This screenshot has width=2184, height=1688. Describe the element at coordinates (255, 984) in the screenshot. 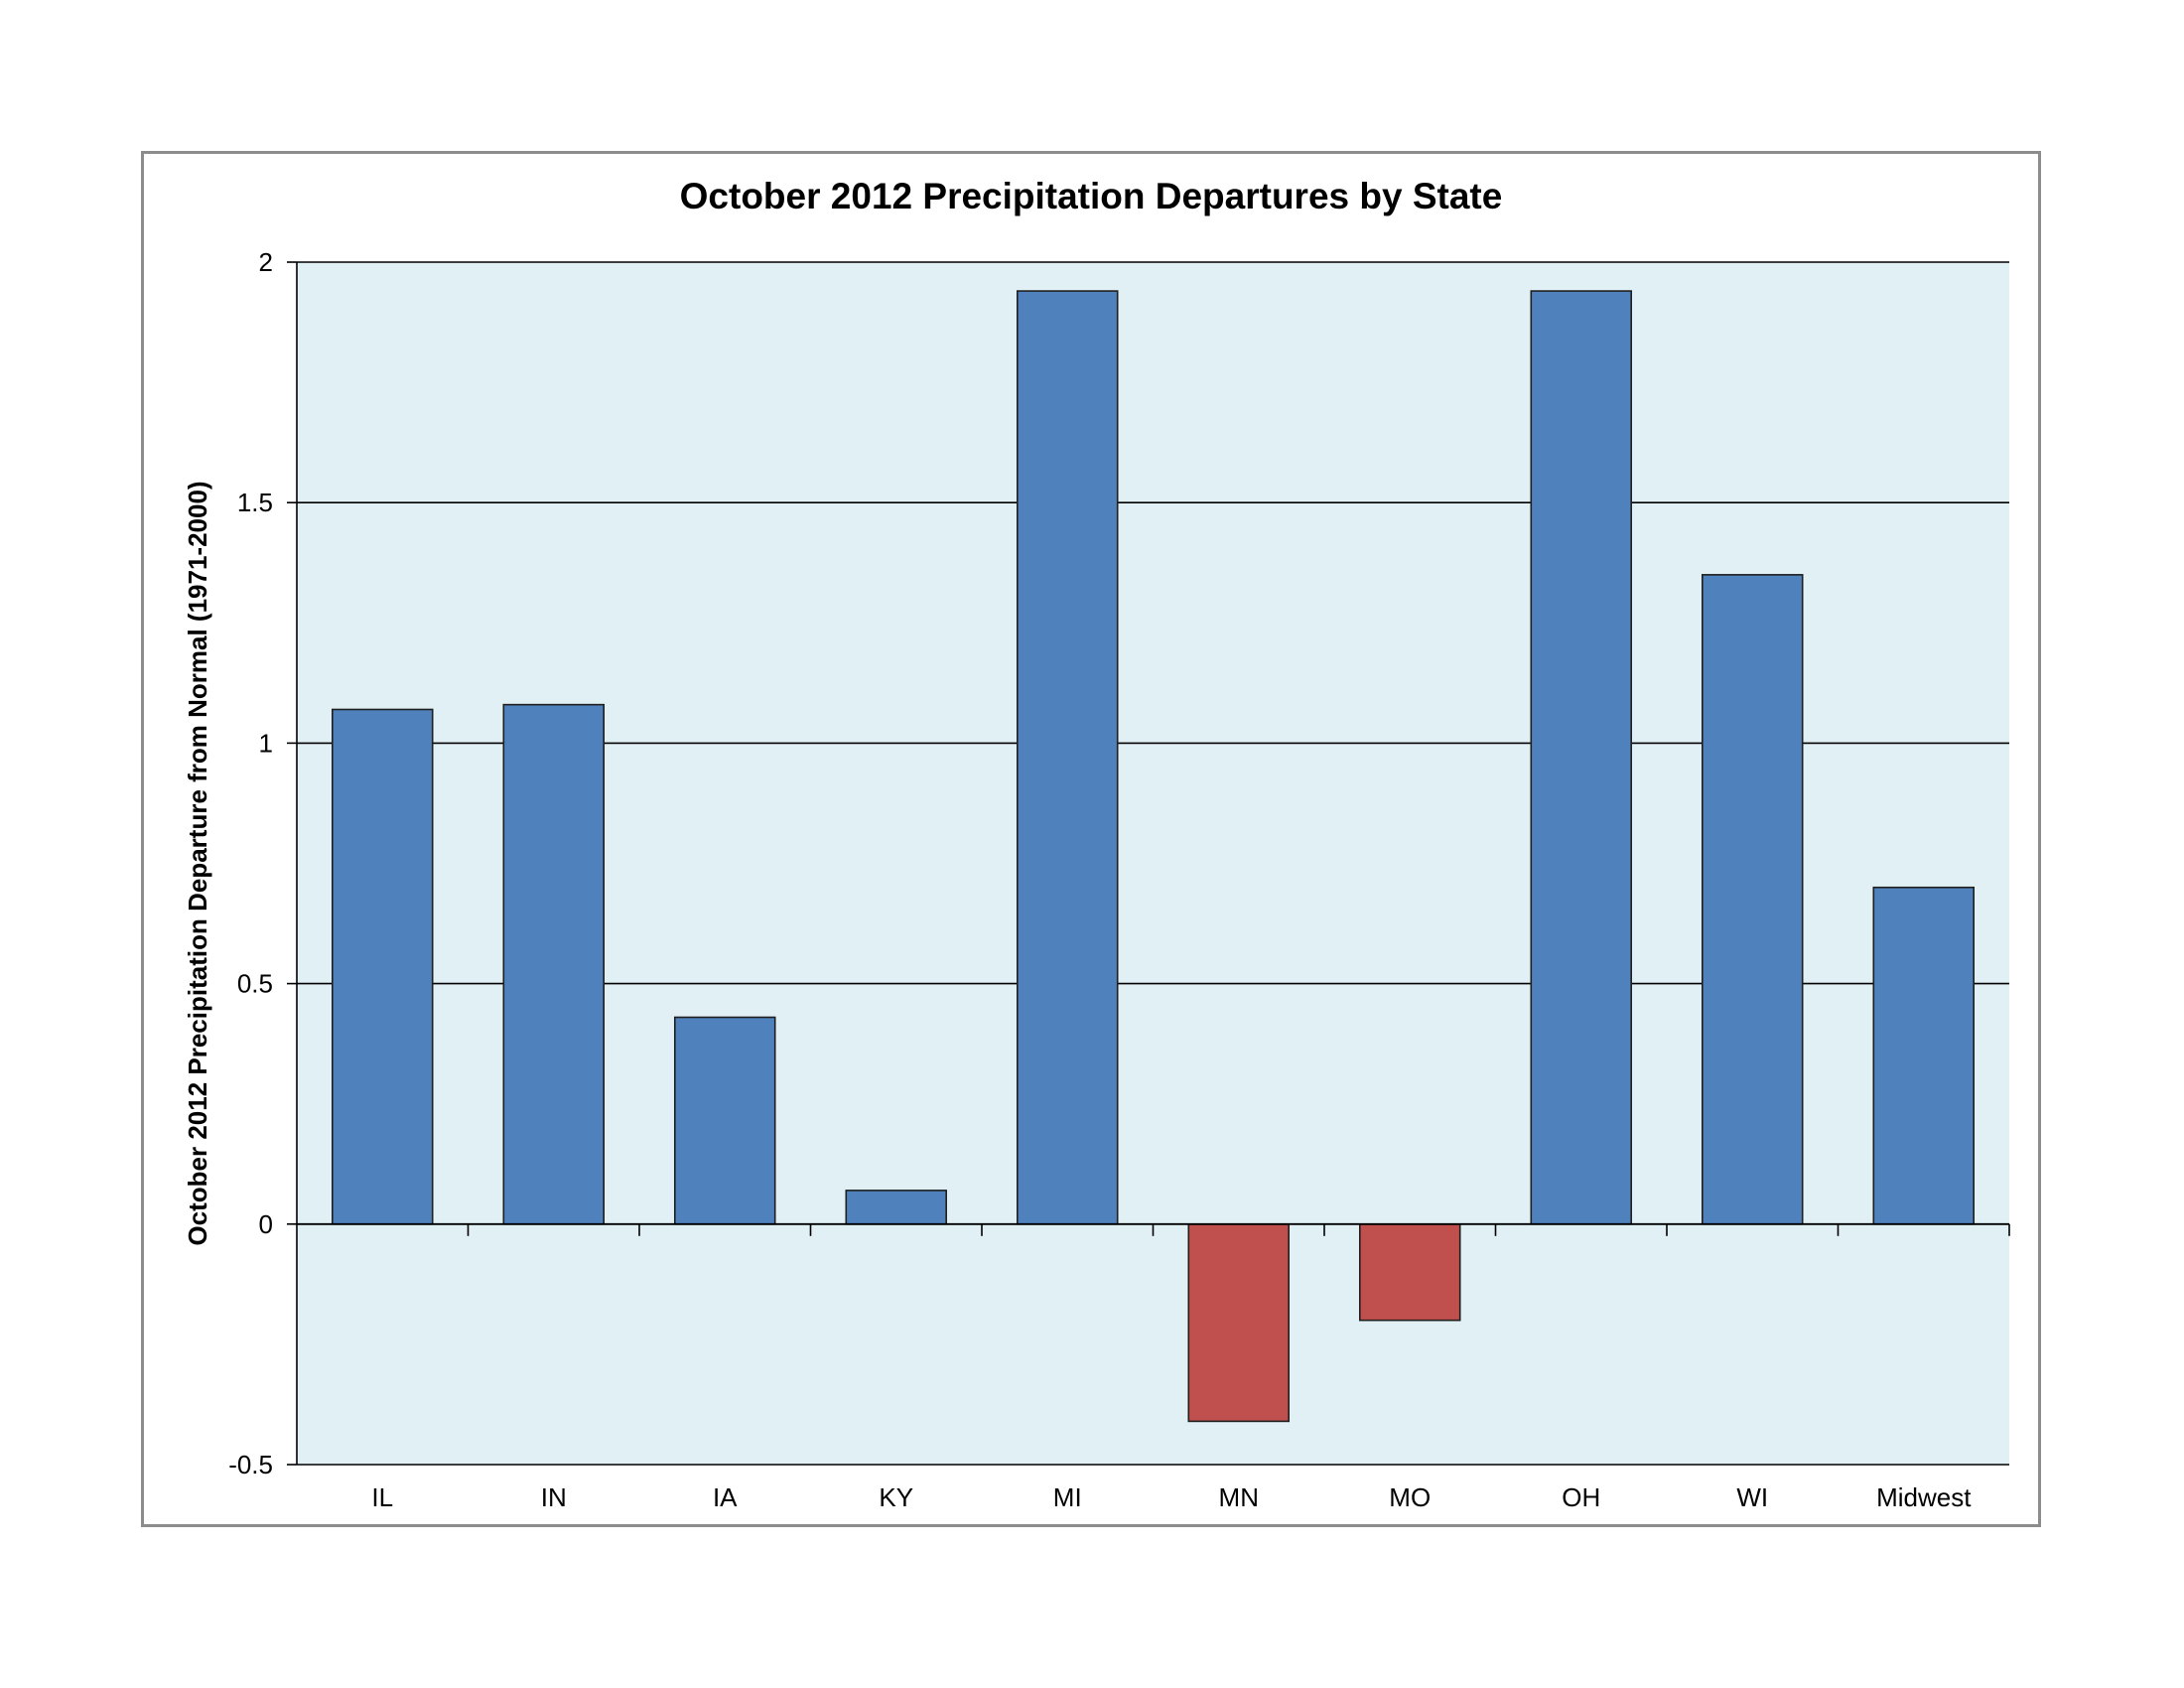

I see `y-tick-label: 0.5` at that location.